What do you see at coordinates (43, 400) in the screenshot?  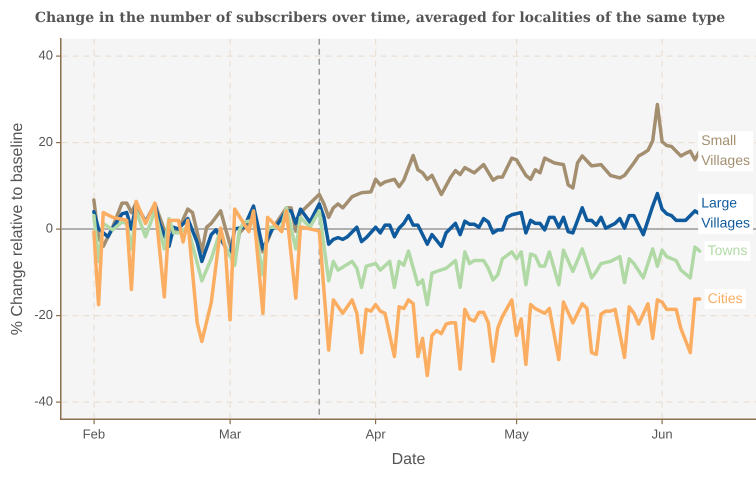 I see `y-tick-label: -40` at bounding box center [43, 400].